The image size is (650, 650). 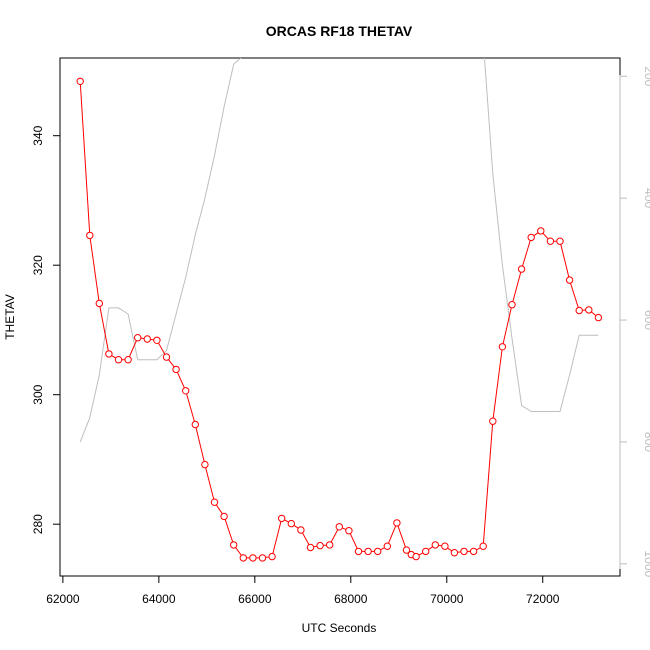 What do you see at coordinates (339, 31) in the screenshot?
I see `chart-title: ORCAS RF18 THETAV` at bounding box center [339, 31].